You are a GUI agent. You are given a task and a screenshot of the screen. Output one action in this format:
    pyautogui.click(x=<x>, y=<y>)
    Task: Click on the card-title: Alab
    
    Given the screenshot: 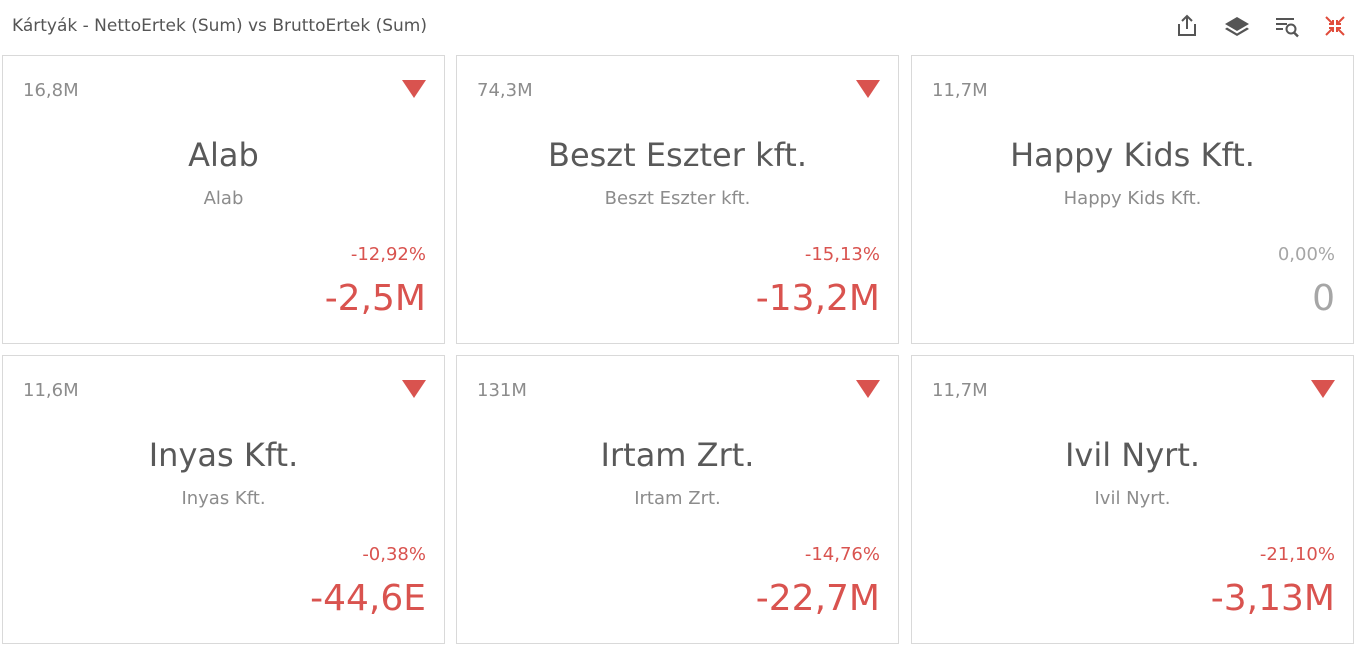 What is the action you would take?
    pyautogui.click(x=223, y=155)
    